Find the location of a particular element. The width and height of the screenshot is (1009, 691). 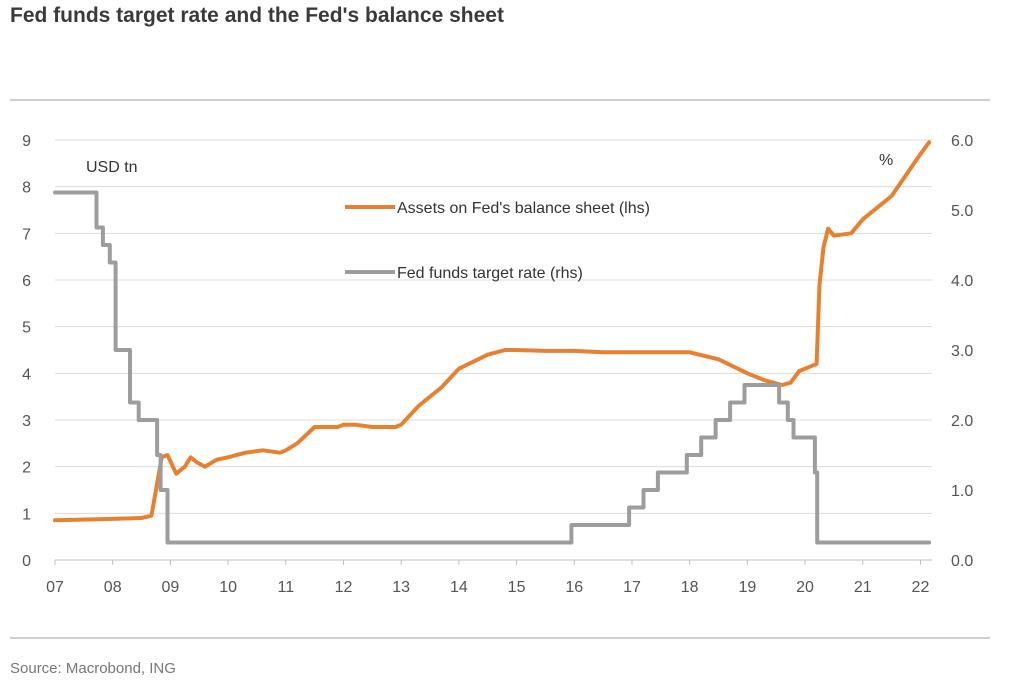

left-axis-unit-label: USD tn is located at coordinates (112, 167).